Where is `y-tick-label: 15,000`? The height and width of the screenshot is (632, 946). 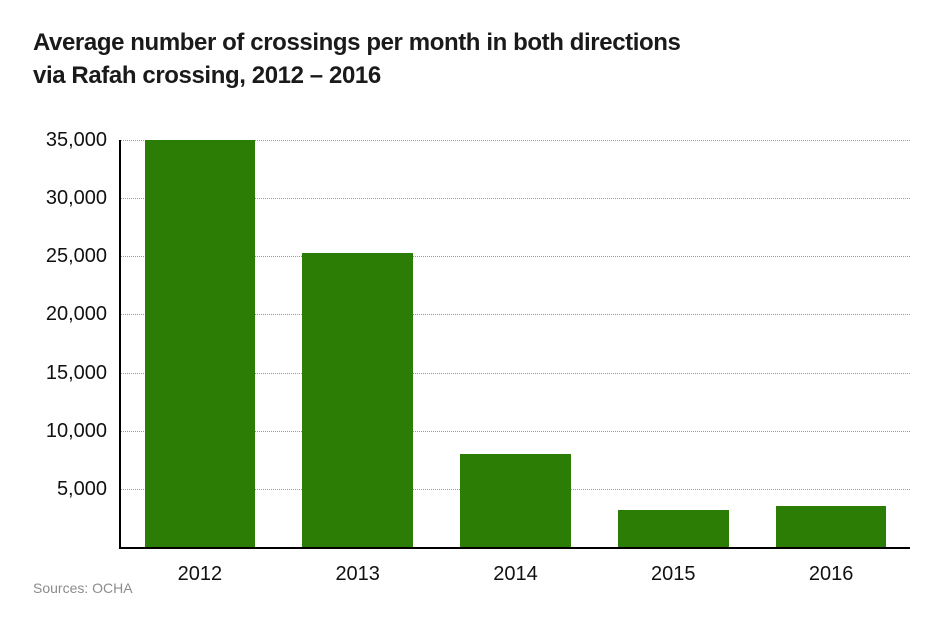 y-tick-label: 15,000 is located at coordinates (76, 372).